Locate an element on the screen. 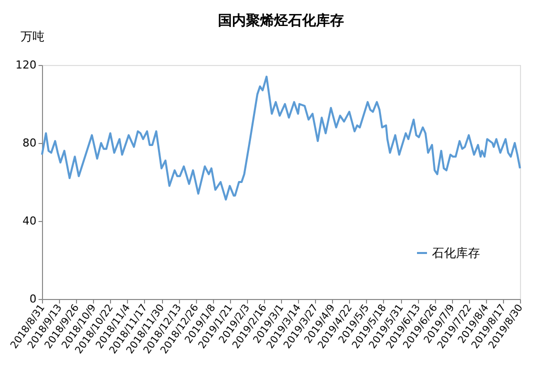  y-tick-label: 0 is located at coordinates (33, 299).